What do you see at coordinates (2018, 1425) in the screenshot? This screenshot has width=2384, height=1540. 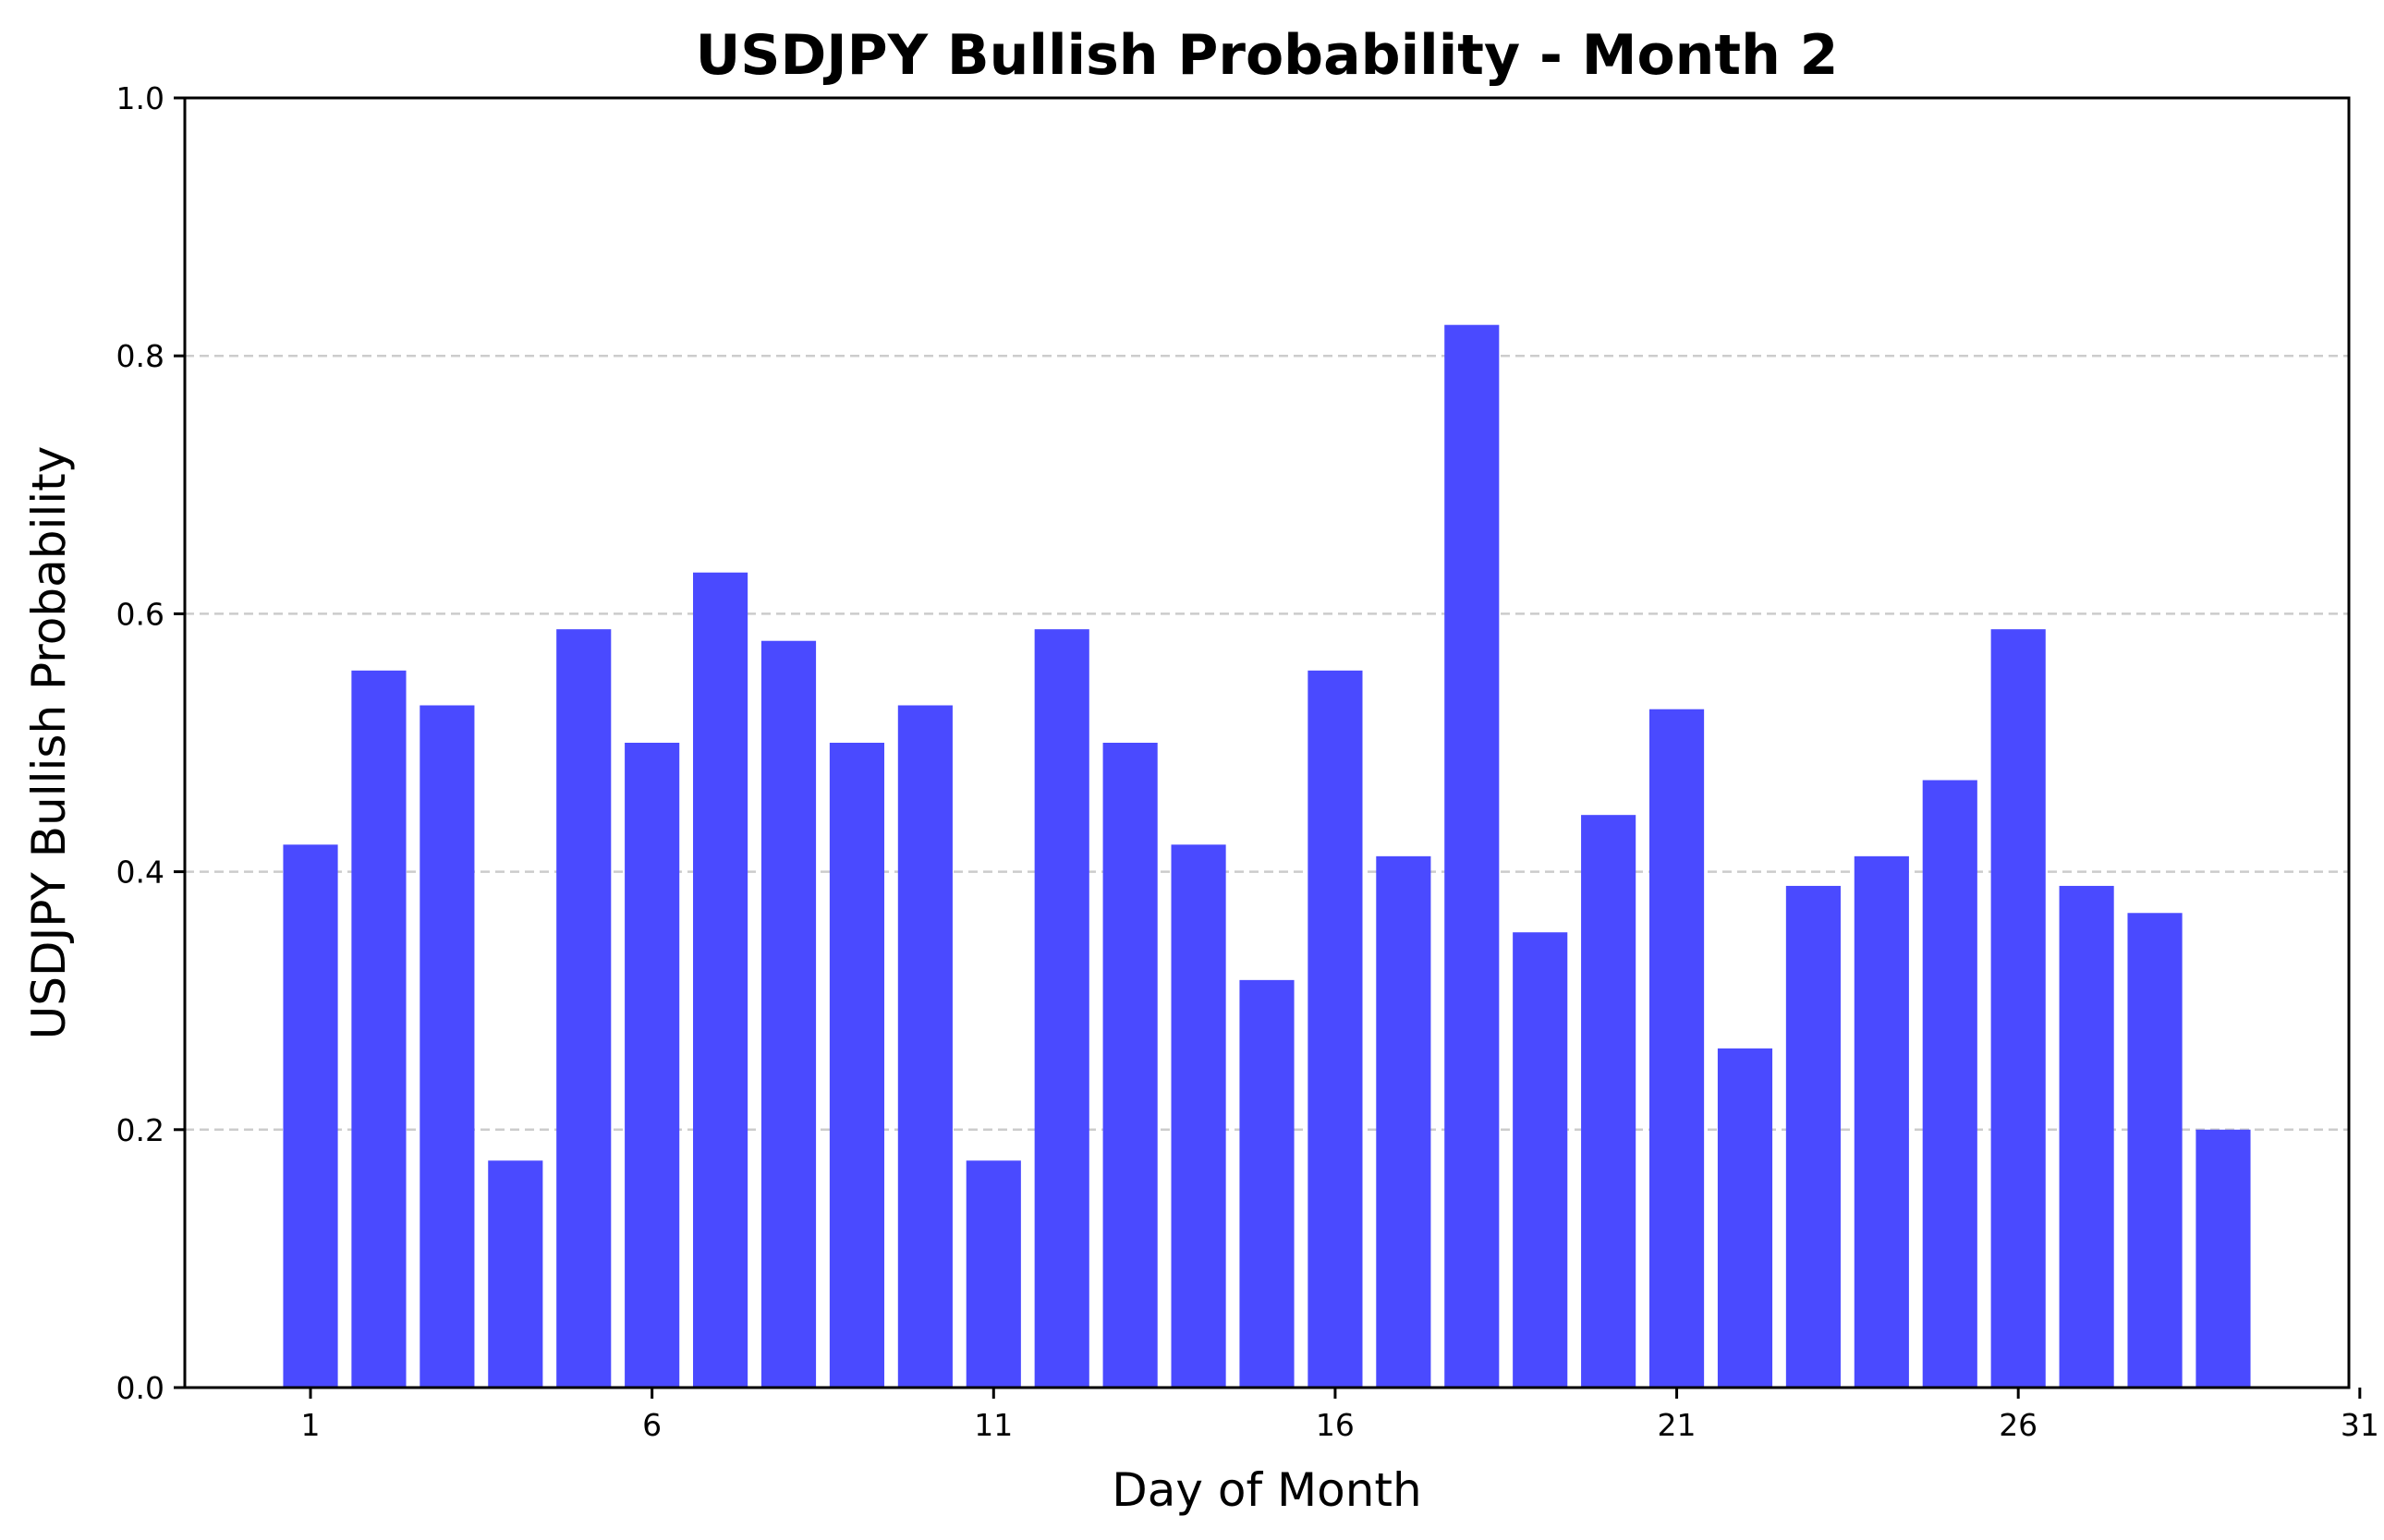 I see `x-tick-label-26: 26` at bounding box center [2018, 1425].